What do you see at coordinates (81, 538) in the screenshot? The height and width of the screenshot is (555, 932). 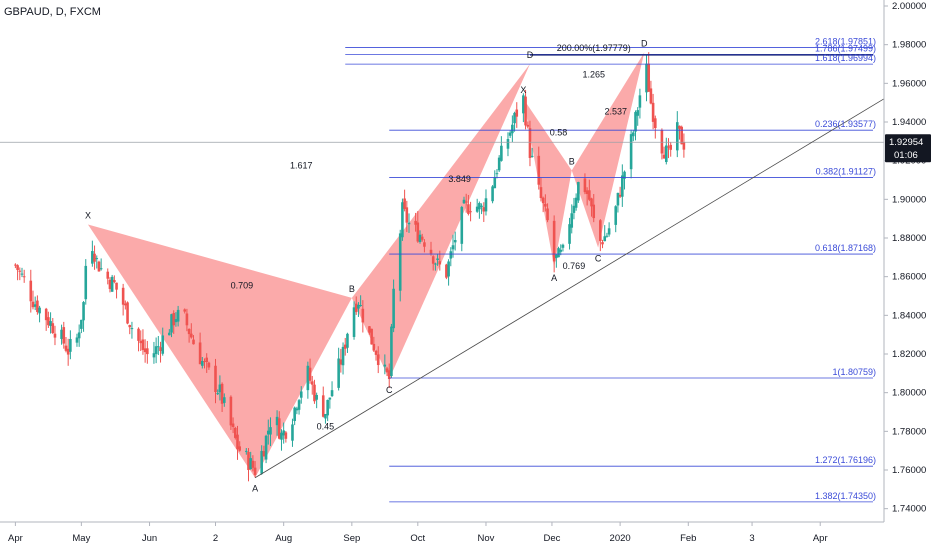 I see `x-tick-label: May` at bounding box center [81, 538].